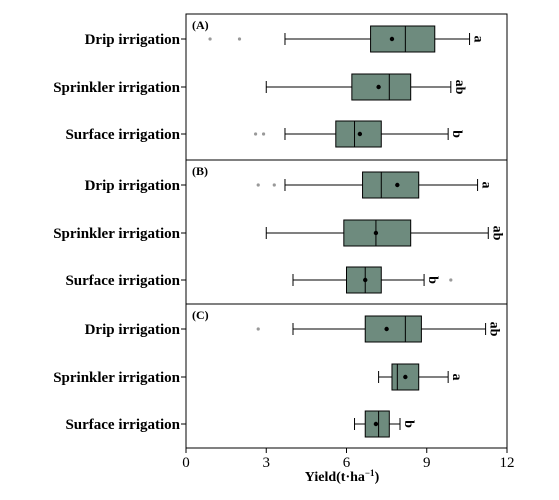 Image resolution: width=559 pixels, height=500 pixels. What do you see at coordinates (186, 463) in the screenshot?
I see `x-tick-label: 0` at bounding box center [186, 463].